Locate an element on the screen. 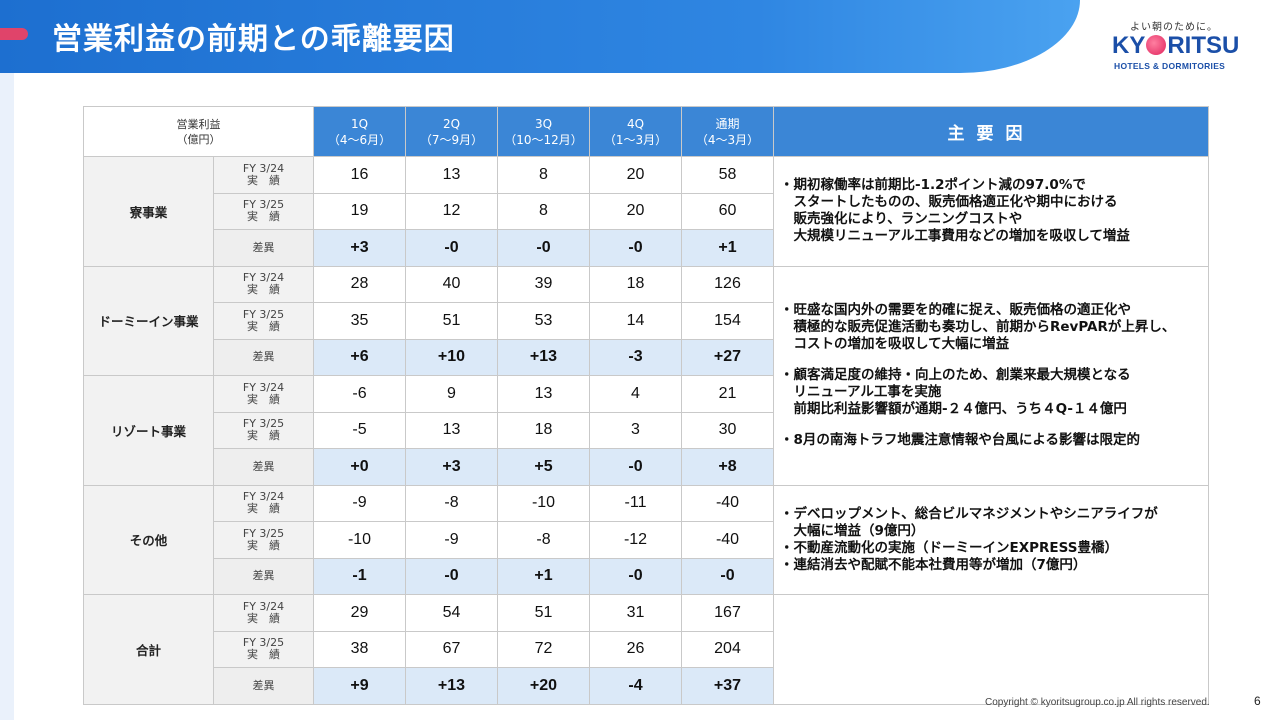 The height and width of the screenshot is (720, 1280). table-row: FY 3/25 実 績 38 67 72 26 204 is located at coordinates (646, 649).